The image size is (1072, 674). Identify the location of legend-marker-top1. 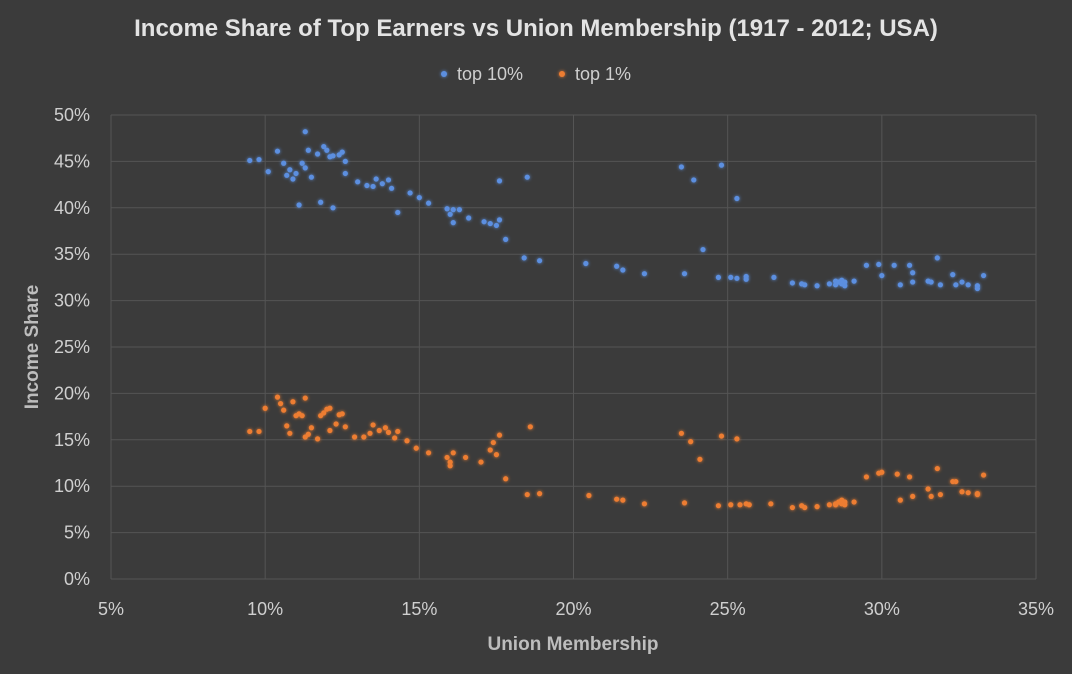
(562, 74).